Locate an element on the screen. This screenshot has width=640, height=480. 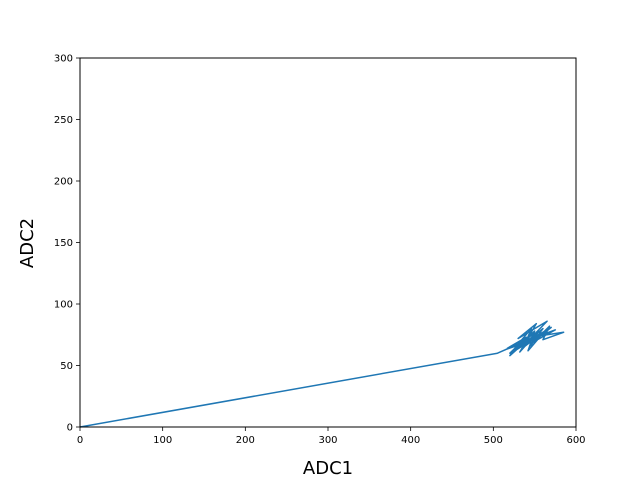
y-tick-label: 50 is located at coordinates (66, 366).